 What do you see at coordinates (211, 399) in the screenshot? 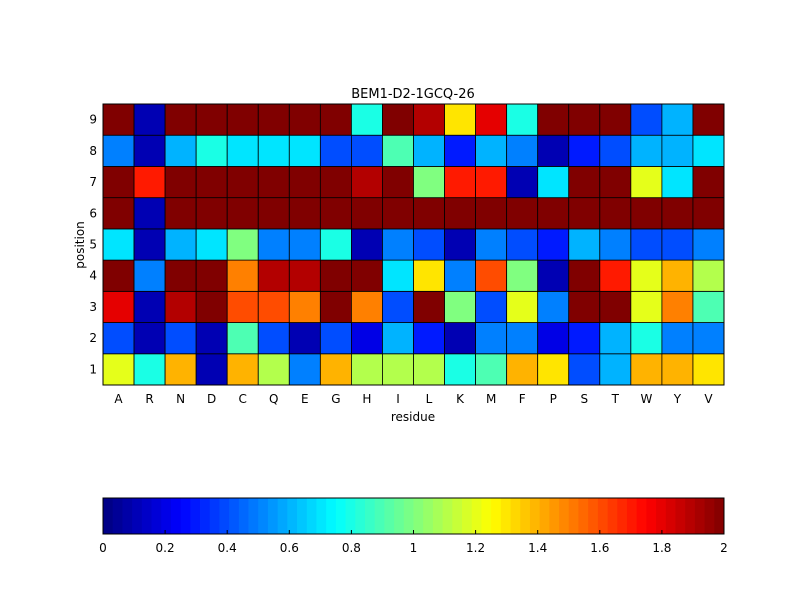
I see `x-tick-label: D` at bounding box center [211, 399].